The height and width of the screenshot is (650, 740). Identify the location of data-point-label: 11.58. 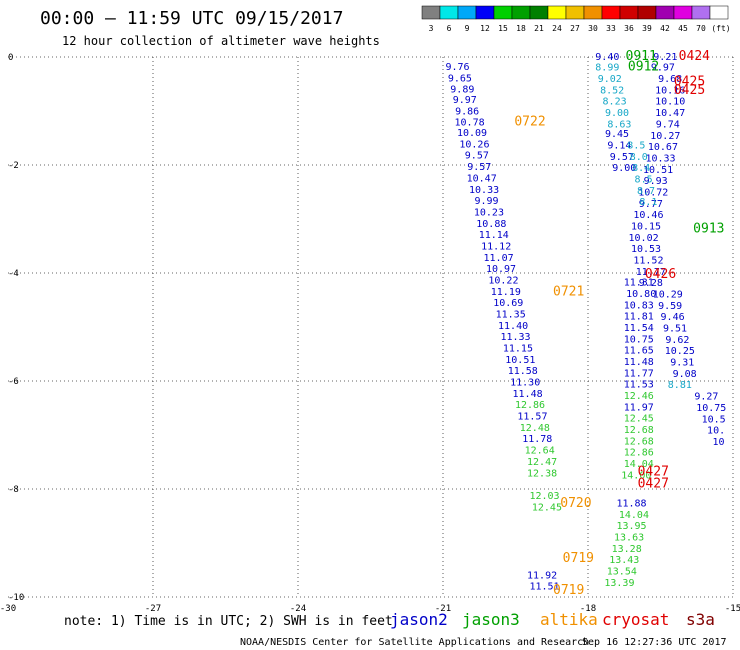
(523, 371).